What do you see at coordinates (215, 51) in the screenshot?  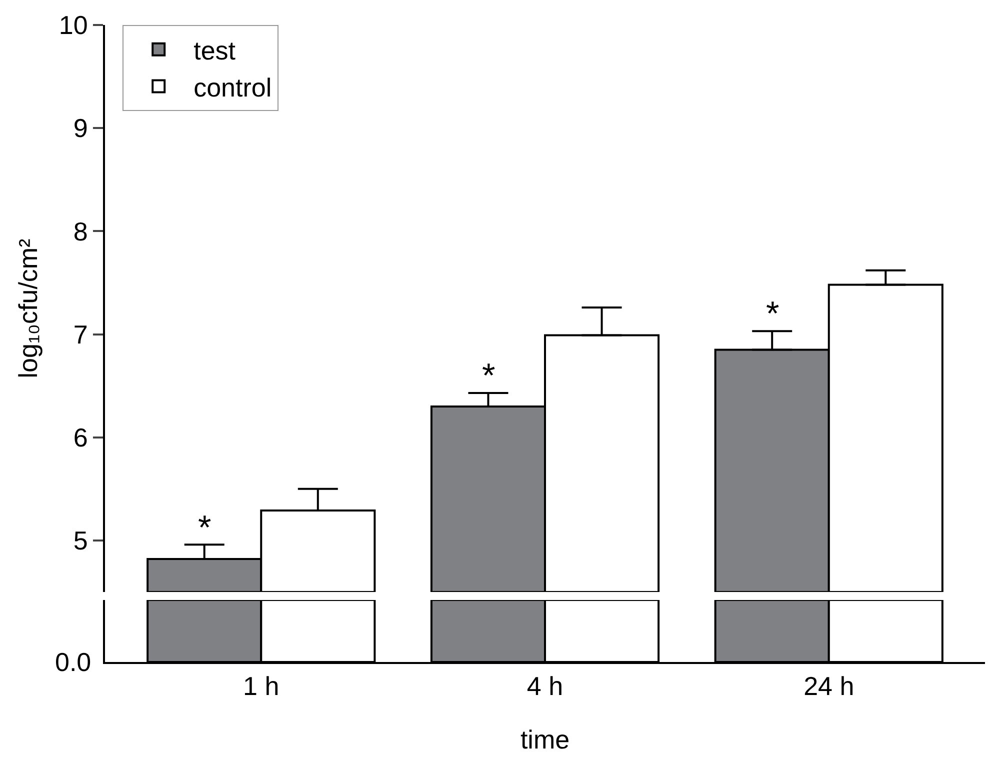 I see `legend-label: test` at bounding box center [215, 51].